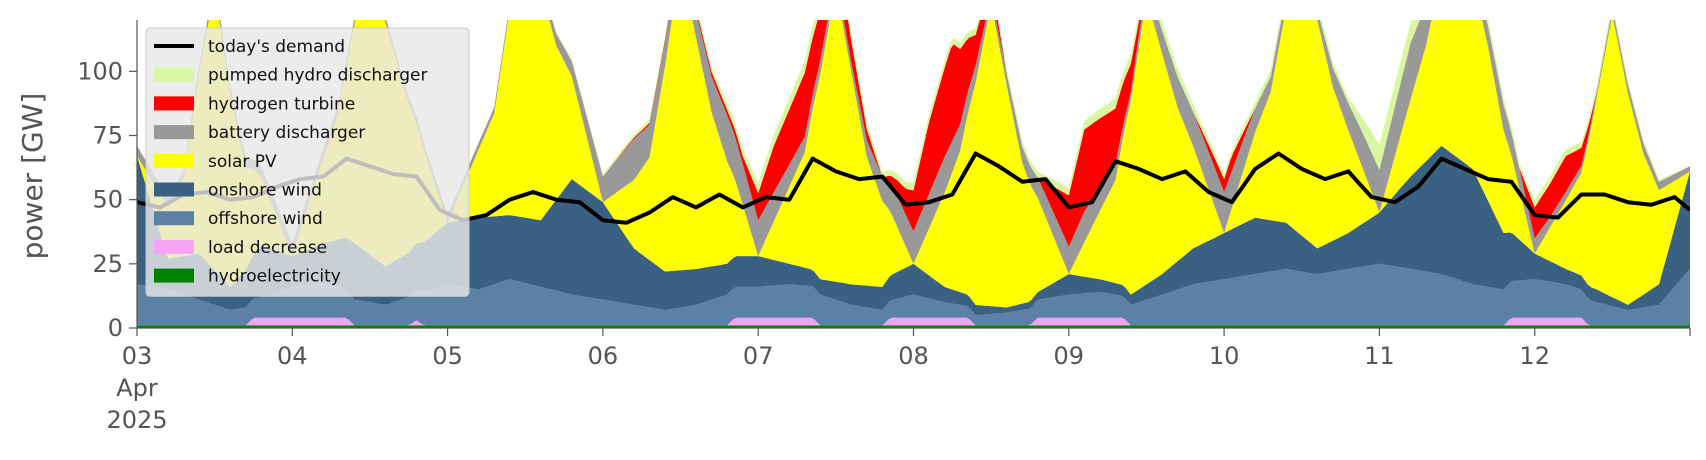  What do you see at coordinates (107, 264) in the screenshot?
I see `y-tick-label: 25` at bounding box center [107, 264].